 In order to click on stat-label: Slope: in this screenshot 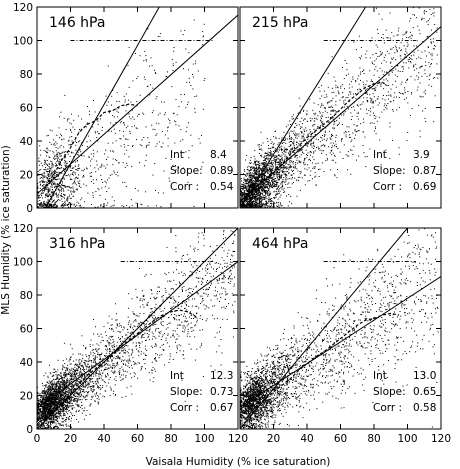, I will do `click(186, 171)`.